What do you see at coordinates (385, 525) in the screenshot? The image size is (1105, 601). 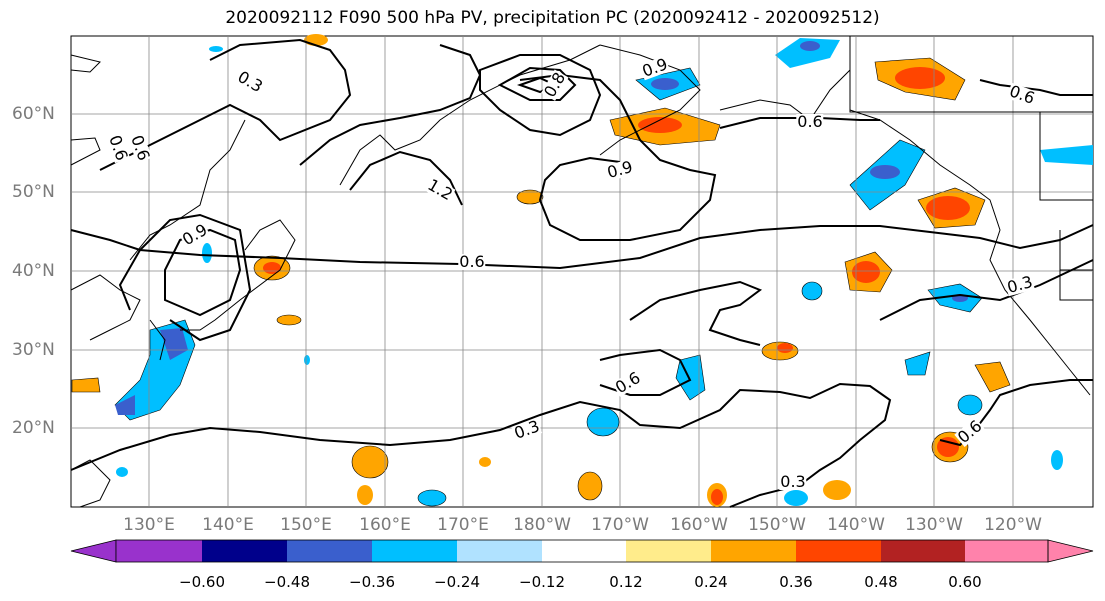 I see `lon-label-160e: 160°E` at bounding box center [385, 525].